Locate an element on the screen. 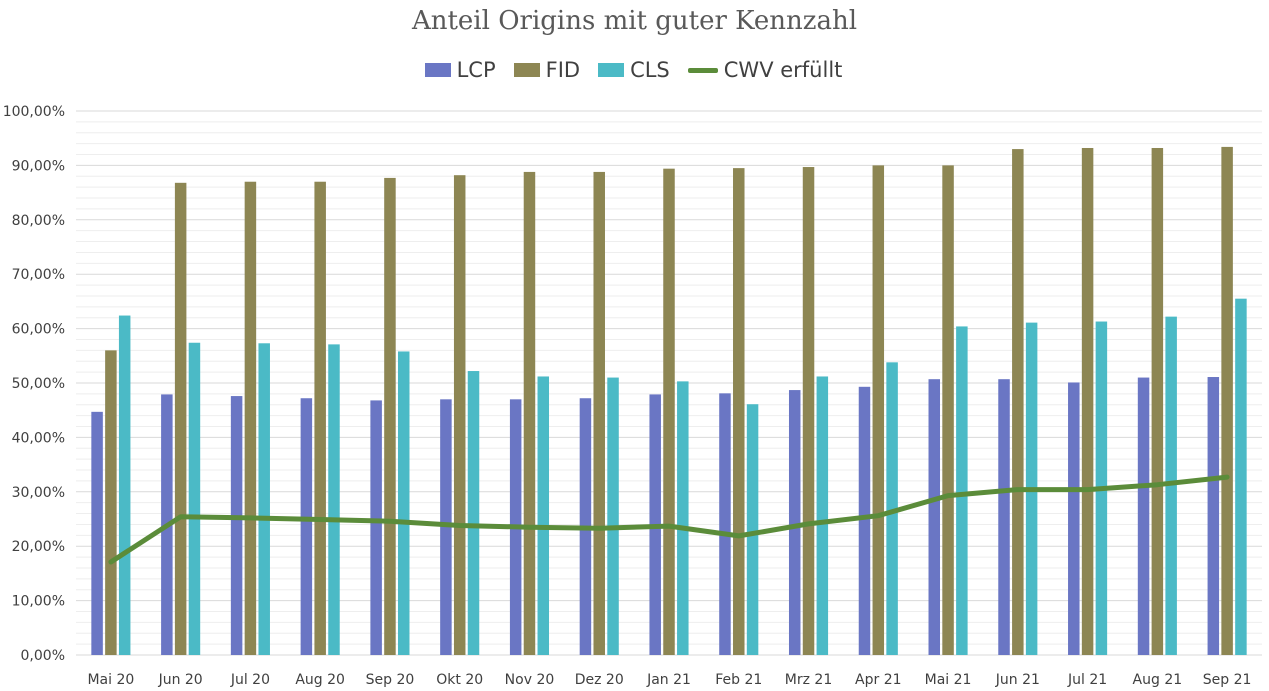  legend-item-cls: CLS is located at coordinates (634, 70).